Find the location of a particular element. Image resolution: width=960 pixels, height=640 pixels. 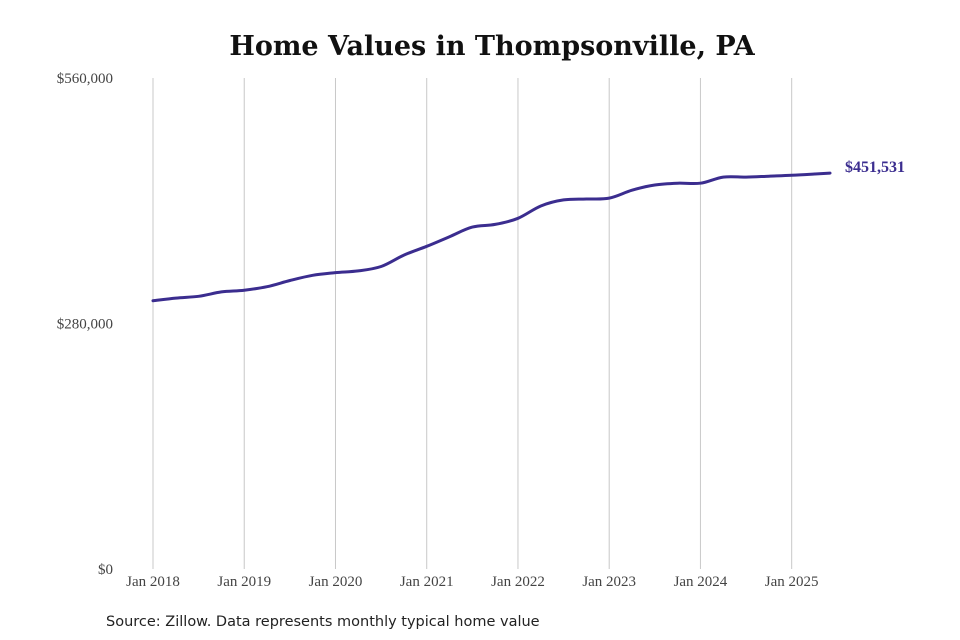

x-tick-label: Jan 2025 is located at coordinates (792, 582).